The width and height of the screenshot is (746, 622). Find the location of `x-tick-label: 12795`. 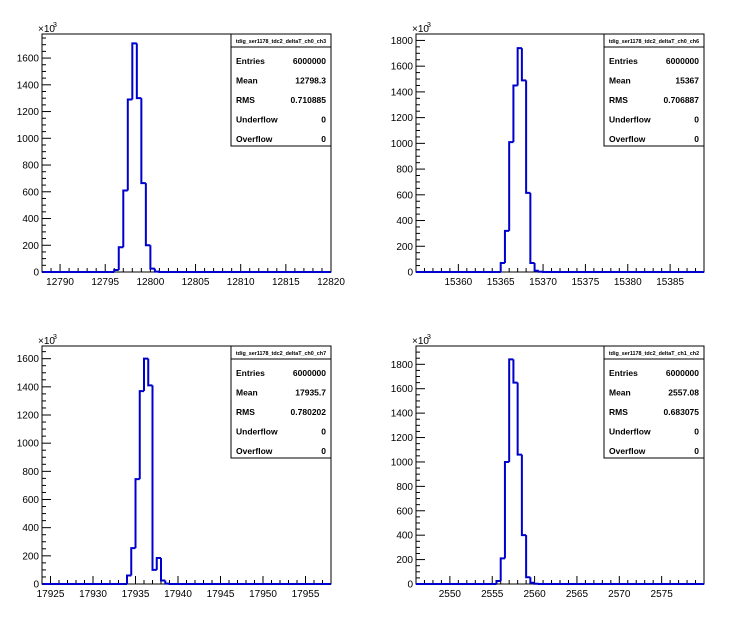

x-tick-label: 12795 is located at coordinates (105, 282).